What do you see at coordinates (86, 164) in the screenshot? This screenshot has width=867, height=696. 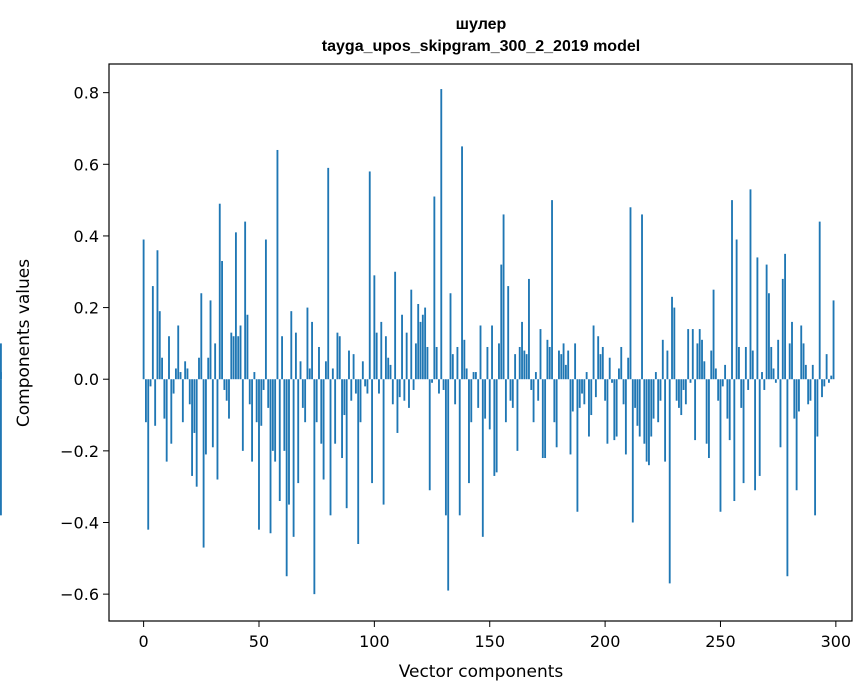 I see `y-tick-label: 0.6` at bounding box center [86, 164].